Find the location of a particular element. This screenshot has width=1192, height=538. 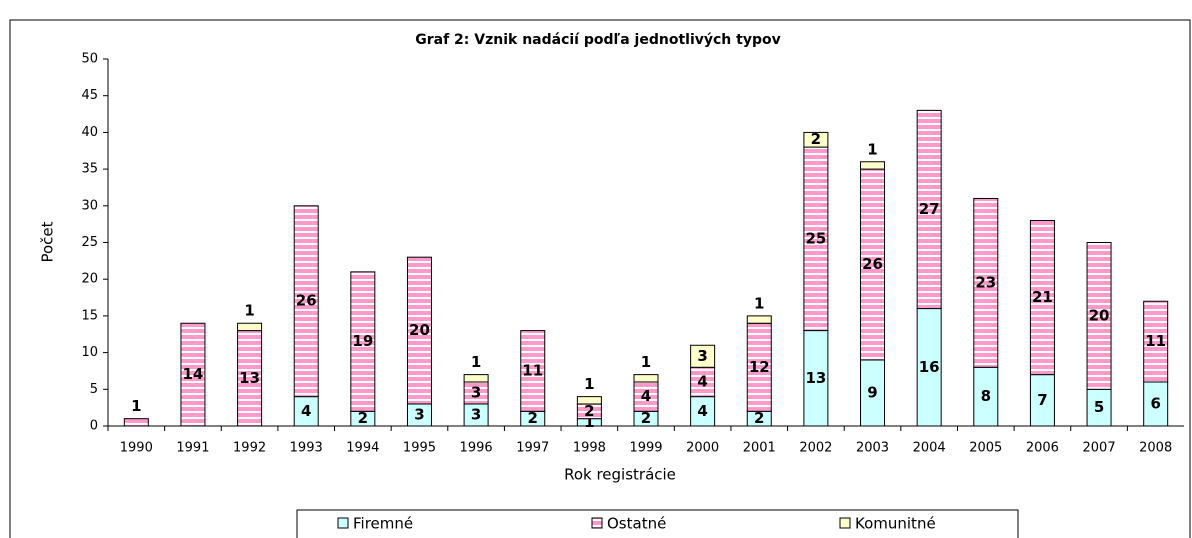

x-tick-label: 2003 is located at coordinates (872, 448).